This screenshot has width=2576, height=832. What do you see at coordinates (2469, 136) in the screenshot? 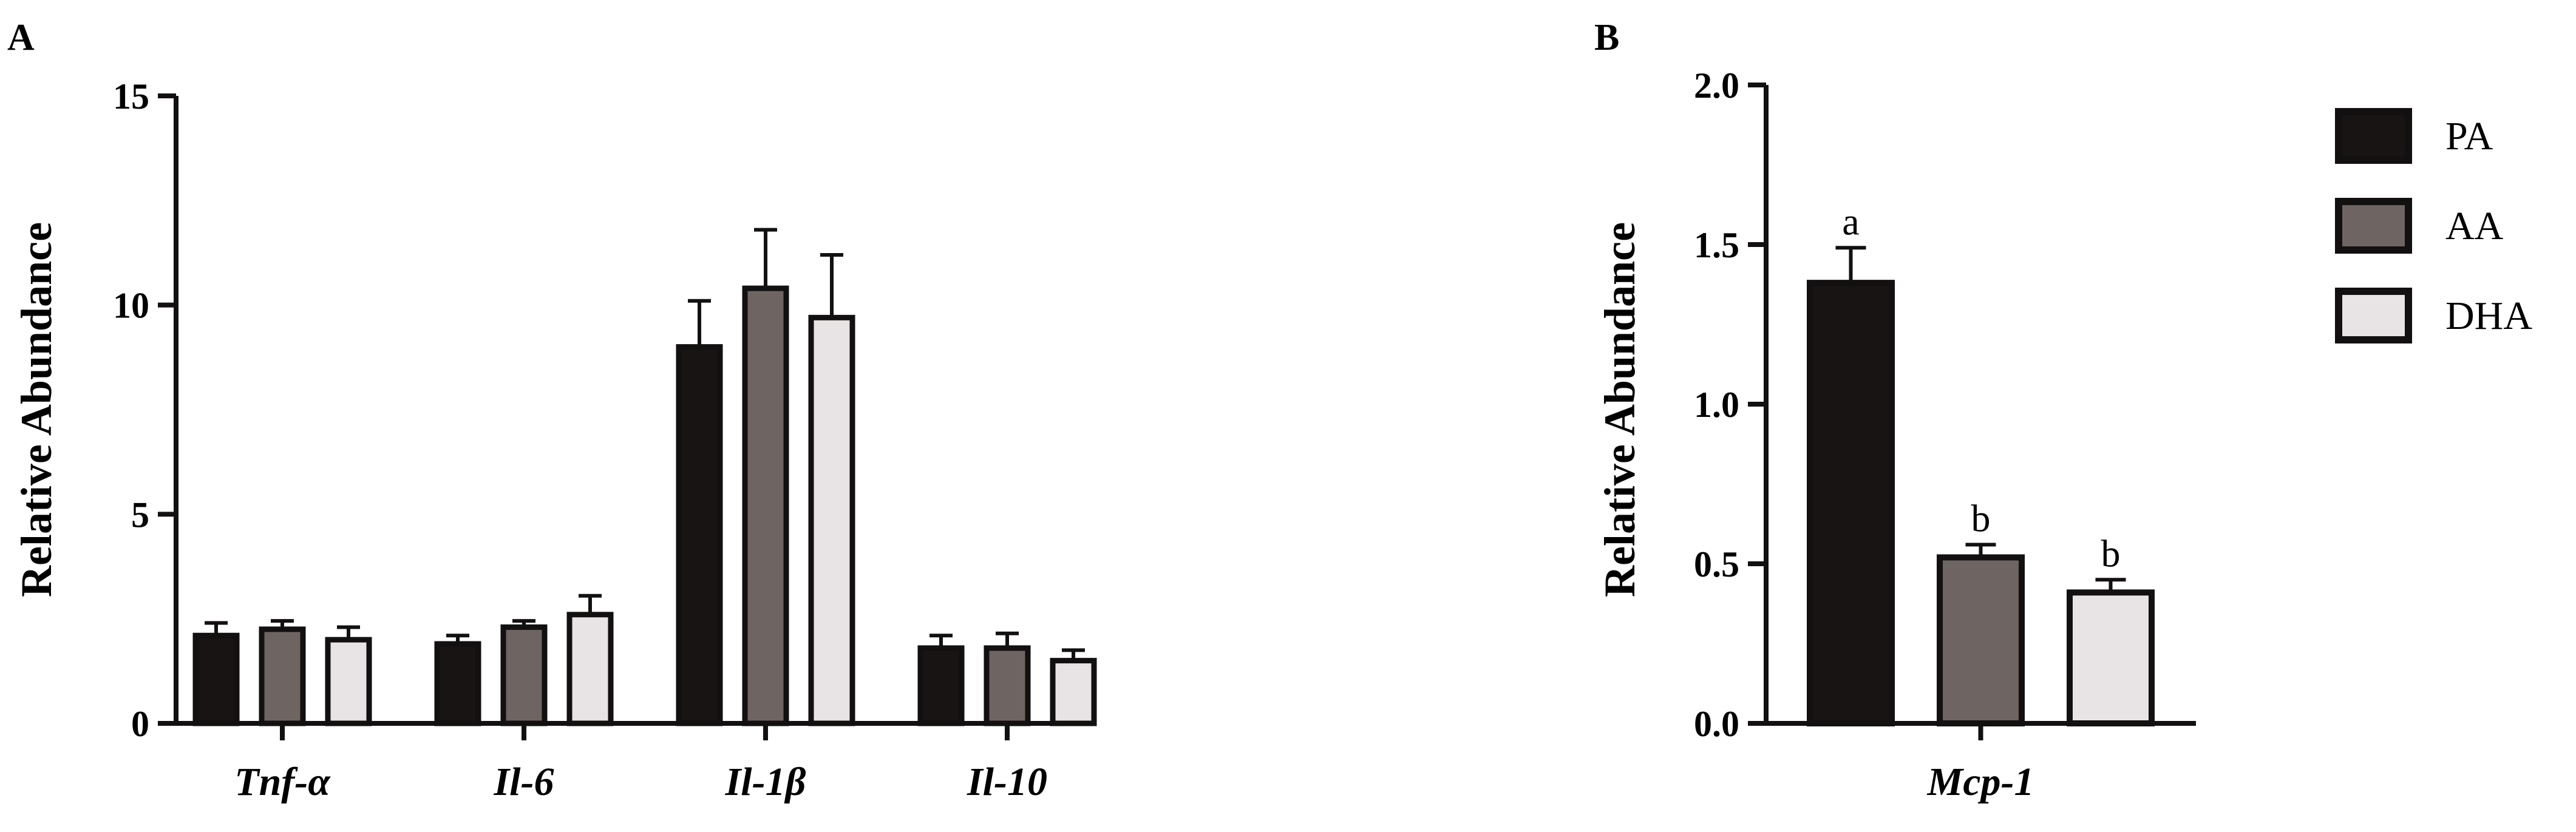
I see `legend-label-pa: PA` at bounding box center [2469, 136].